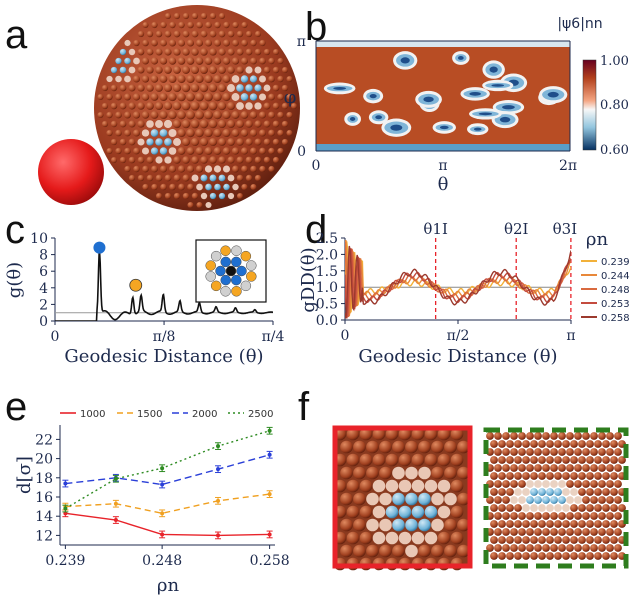 The width and height of the screenshot is (641, 600). I want to click on defect-core, so click(553, 94).